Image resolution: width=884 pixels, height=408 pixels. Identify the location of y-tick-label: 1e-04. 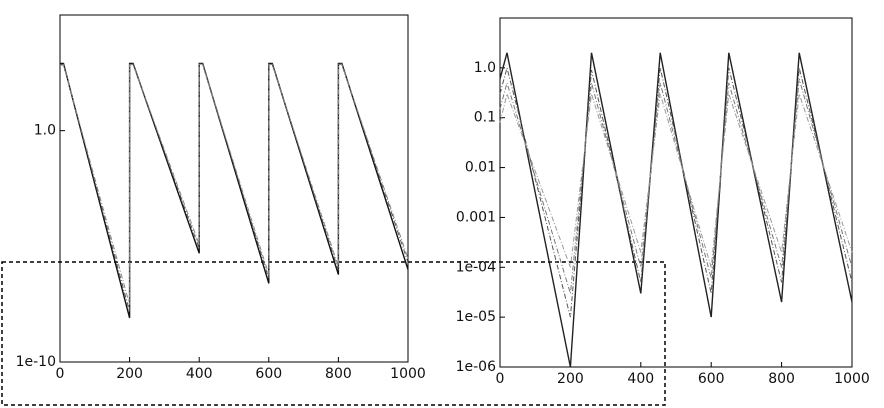
(476, 267).